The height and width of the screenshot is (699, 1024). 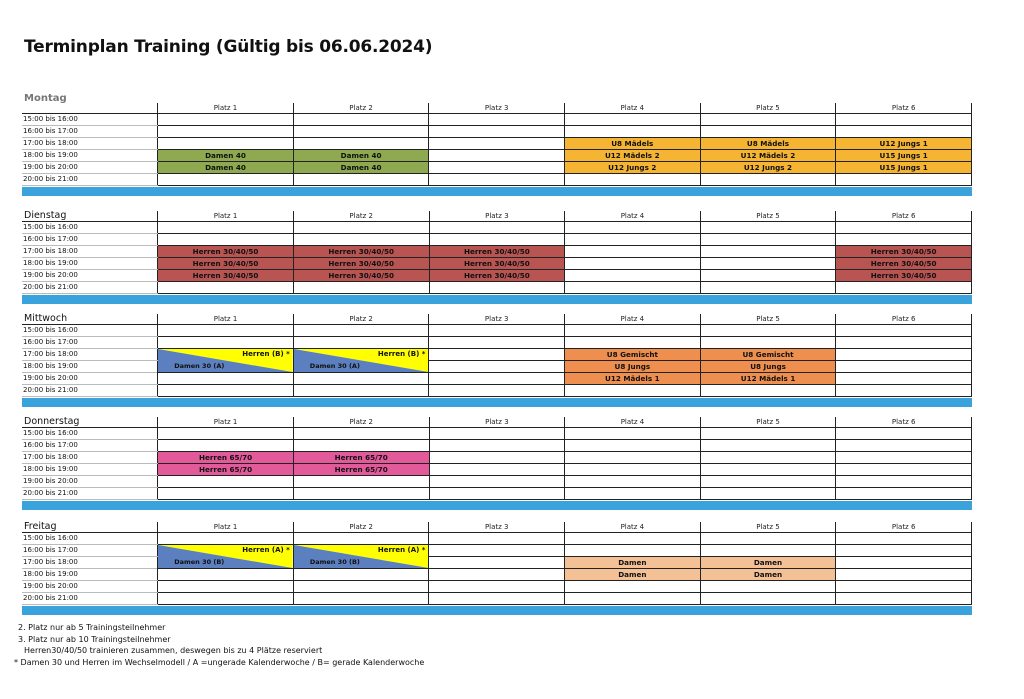 What do you see at coordinates (632, 574) in the screenshot?
I see `training-slot: Damen` at bounding box center [632, 574].